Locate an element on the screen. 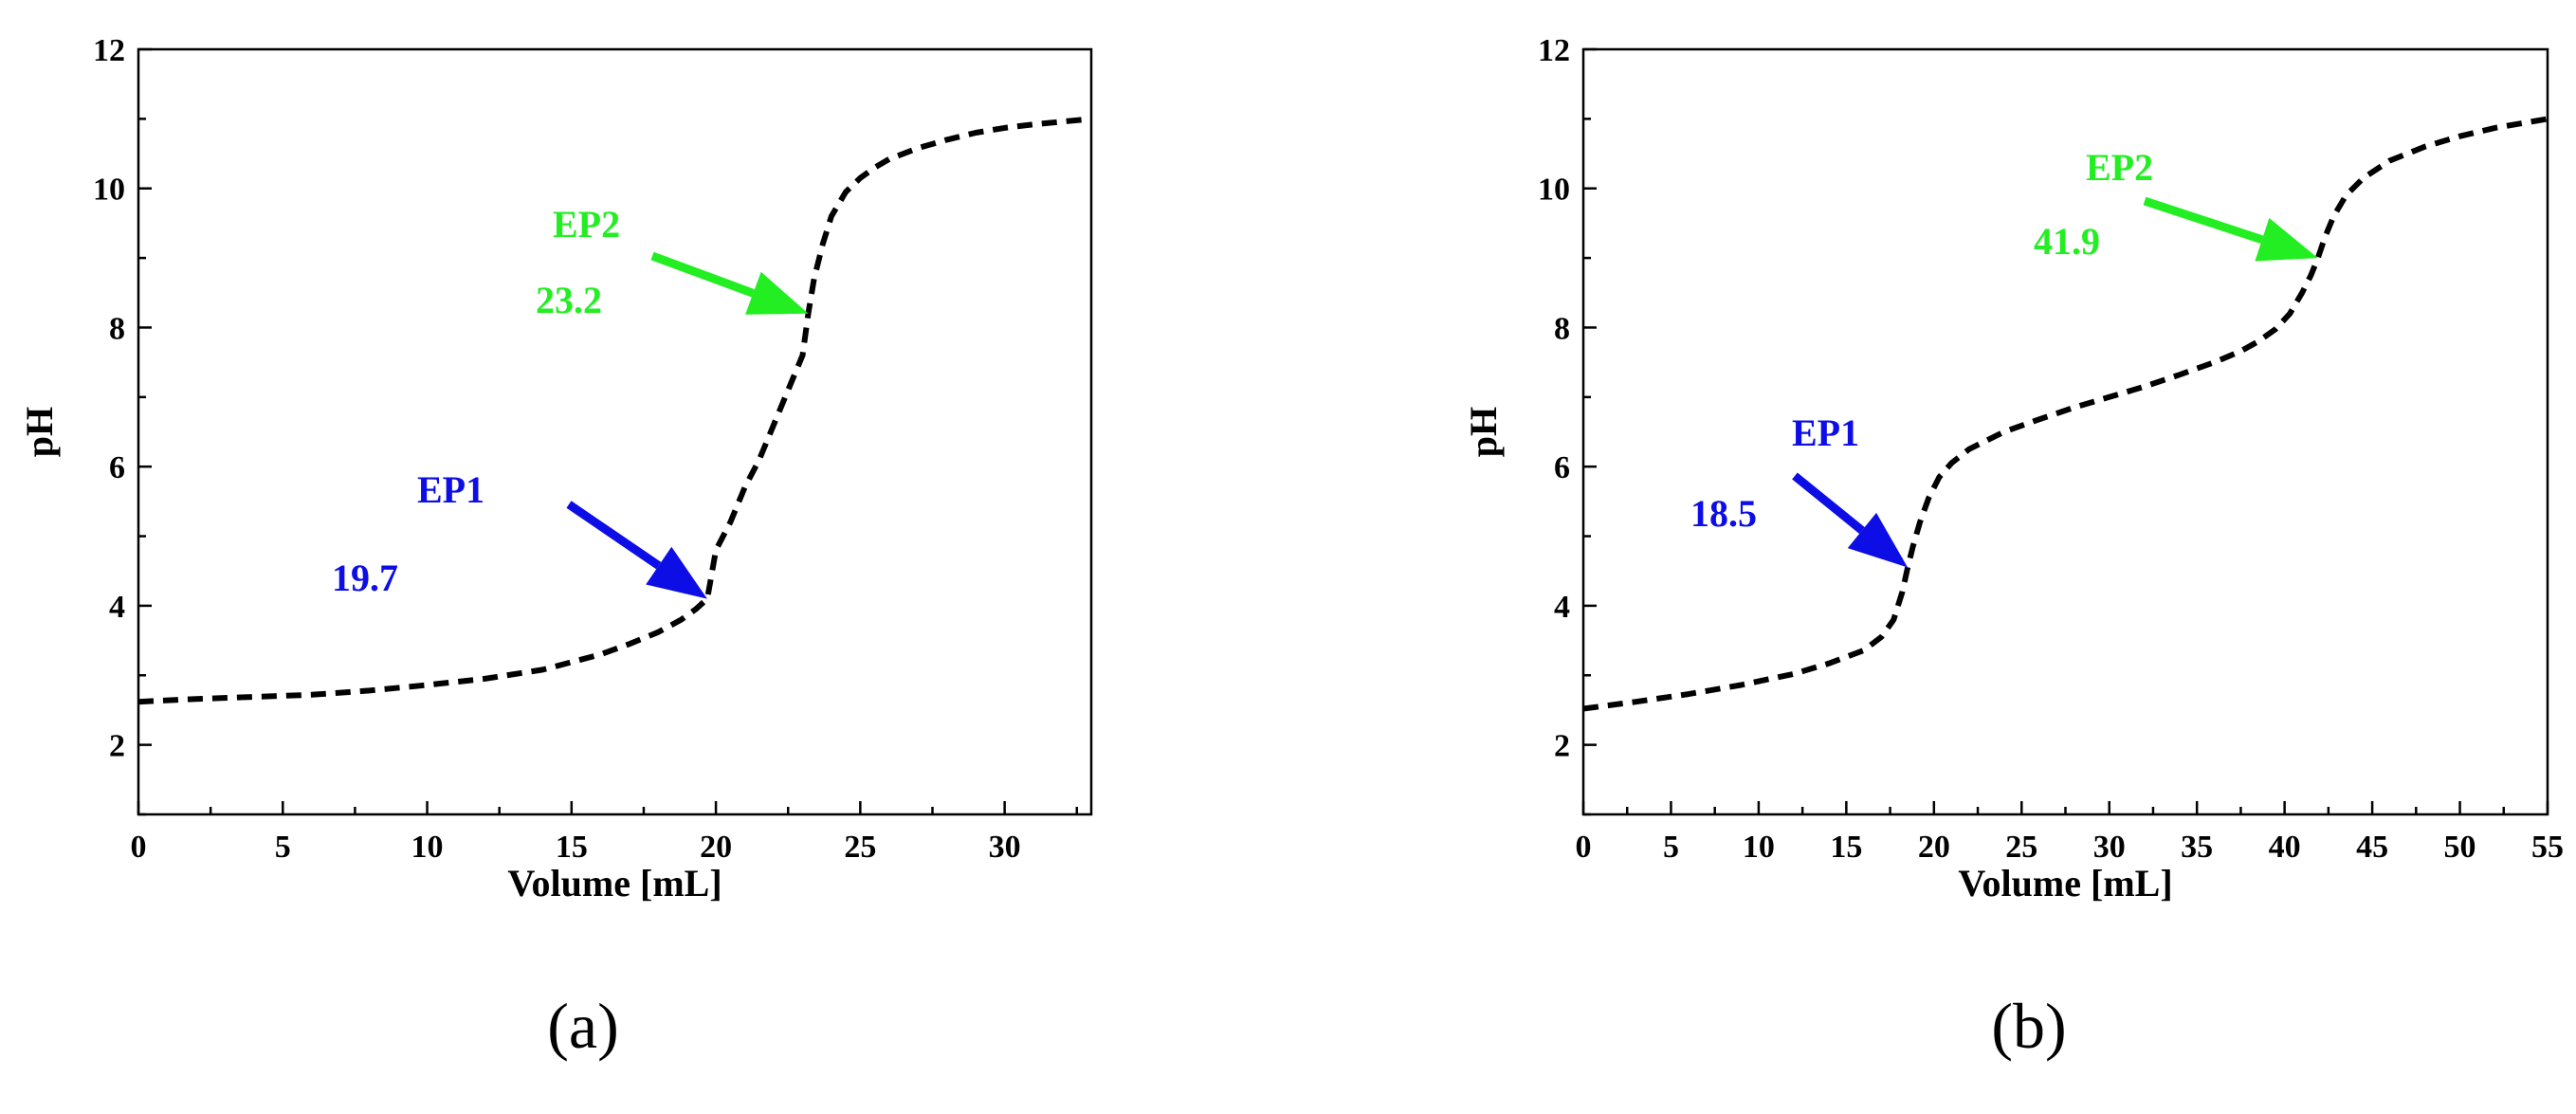 This screenshot has height=1114, width=2576. ep-value: 23.2 is located at coordinates (569, 300).